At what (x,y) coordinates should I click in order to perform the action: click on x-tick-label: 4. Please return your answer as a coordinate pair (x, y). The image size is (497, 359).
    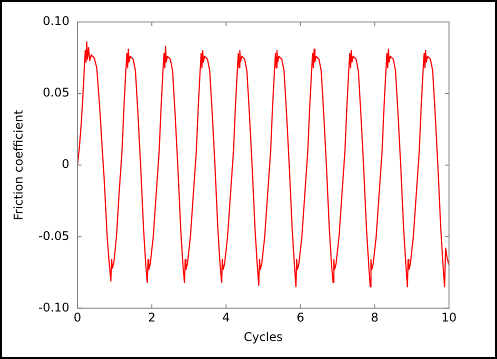
    Looking at the image, I should click on (226, 317).